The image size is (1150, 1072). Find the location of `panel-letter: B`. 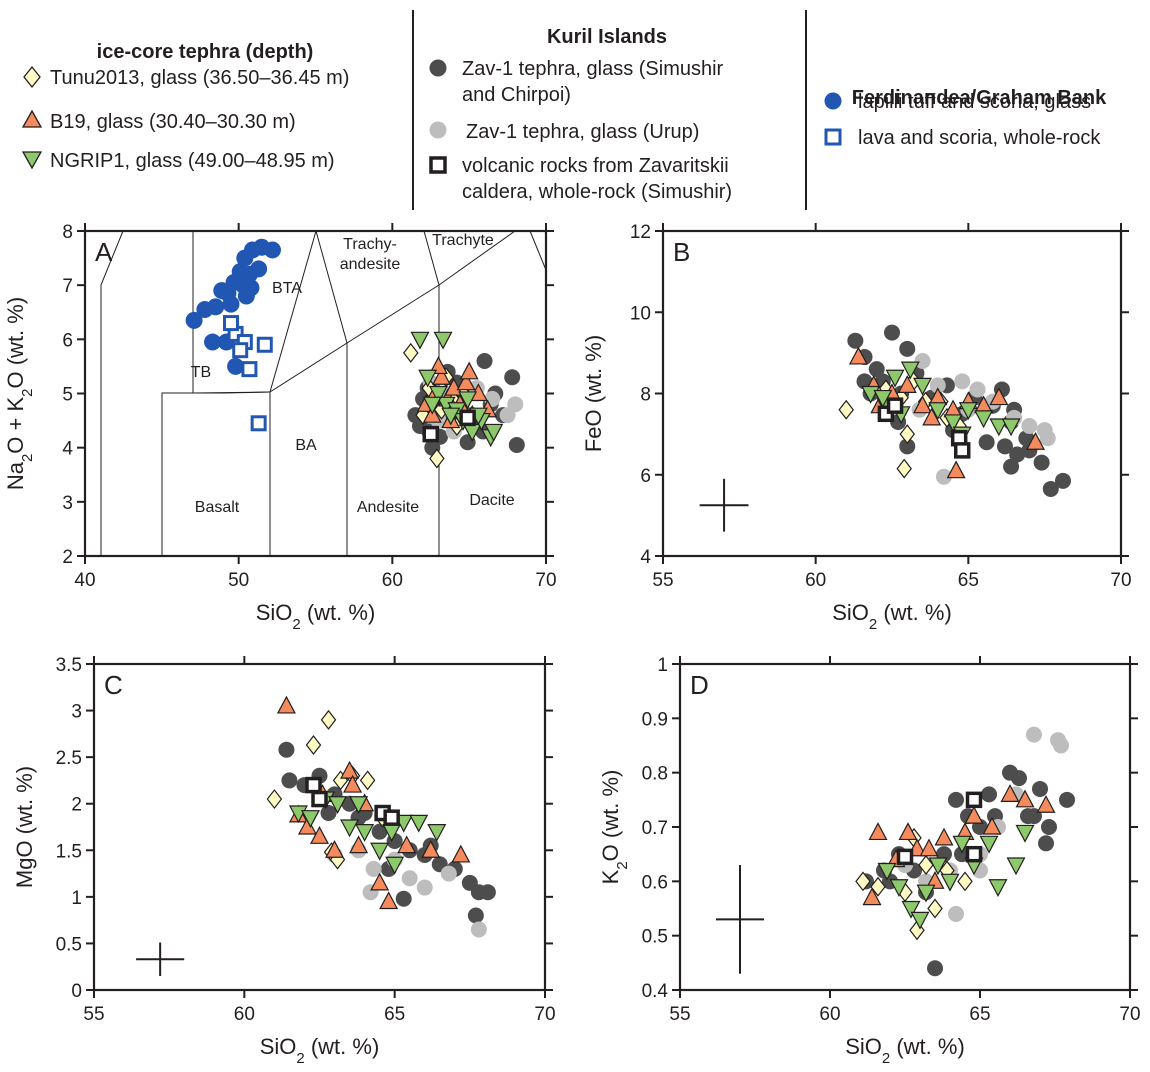

panel-letter: B is located at coordinates (681, 252).